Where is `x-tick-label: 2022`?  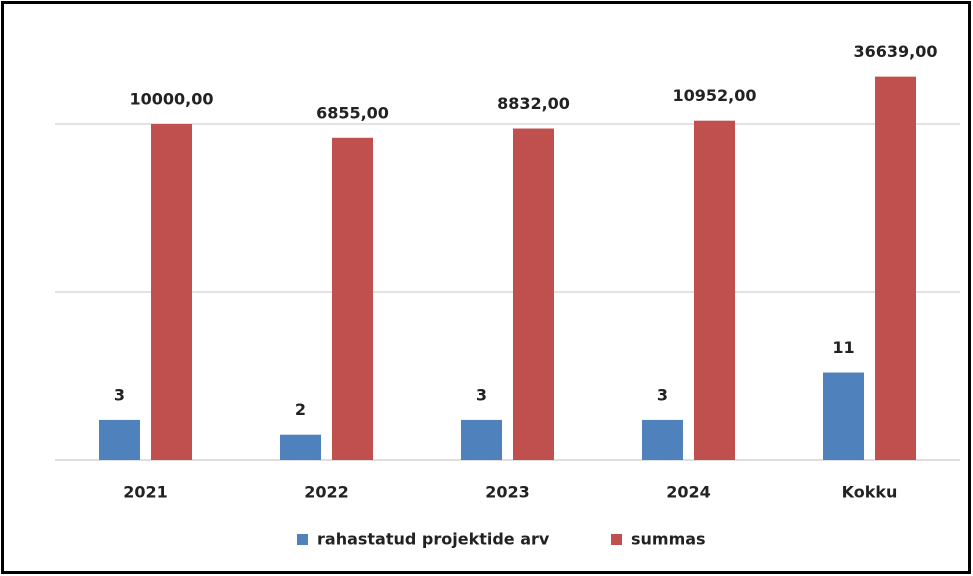
x-tick-label: 2022 is located at coordinates (326, 492).